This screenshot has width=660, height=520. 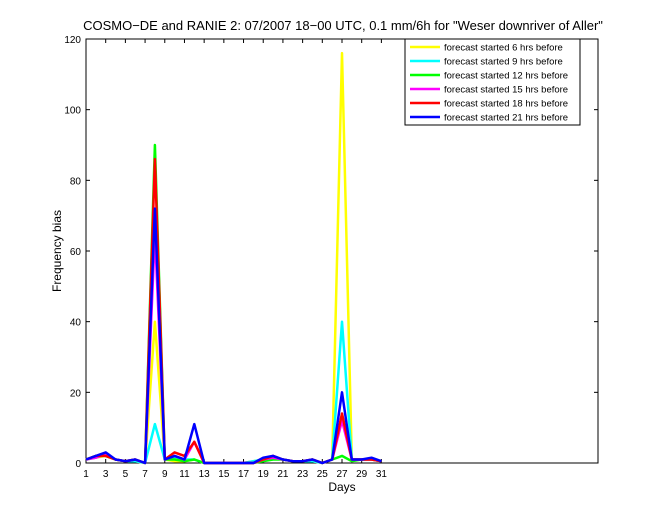 What do you see at coordinates (86, 474) in the screenshot?
I see `x-tick-label: 1` at bounding box center [86, 474].